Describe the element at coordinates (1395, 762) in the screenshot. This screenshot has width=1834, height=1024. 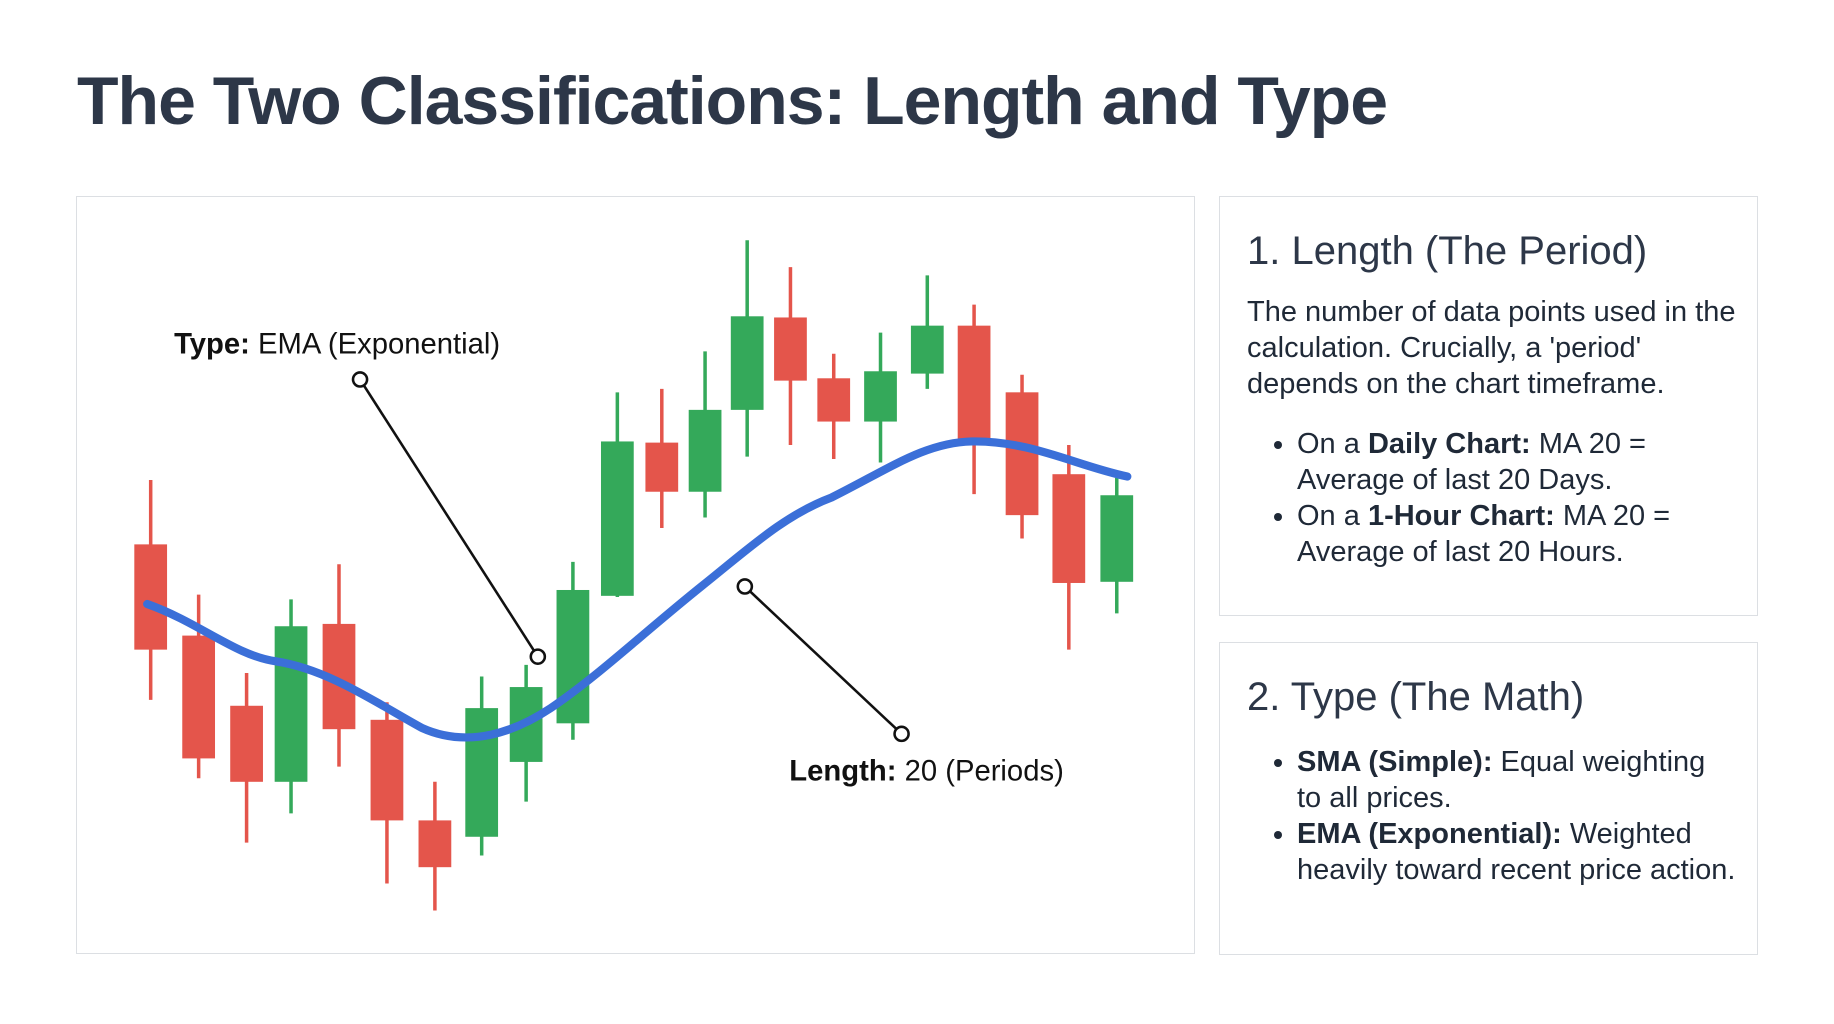
I see `bullet-bold: SMA (Simple):` at that location.